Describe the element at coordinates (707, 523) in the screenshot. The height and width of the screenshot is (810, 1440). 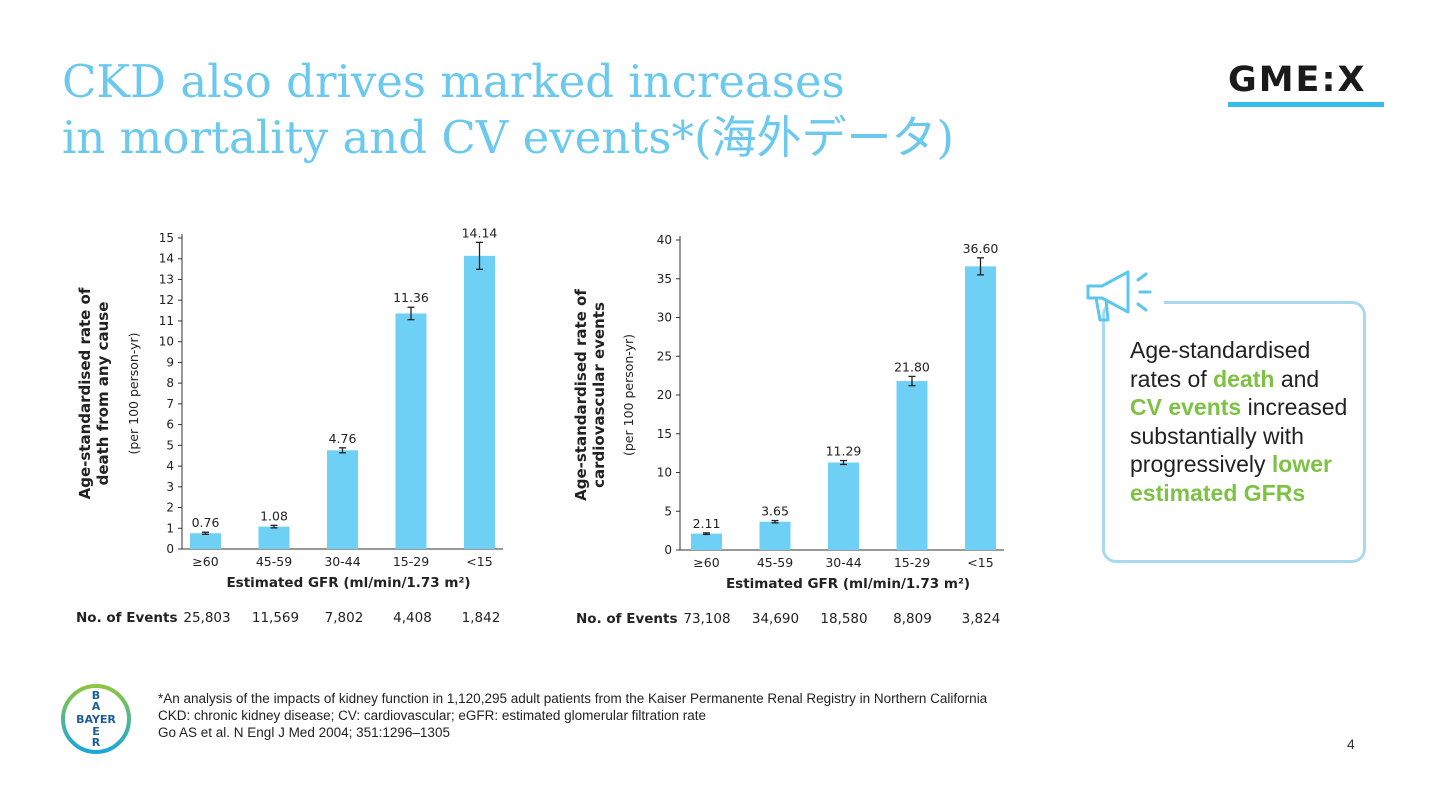
I see `data-label: 2.11` at that location.